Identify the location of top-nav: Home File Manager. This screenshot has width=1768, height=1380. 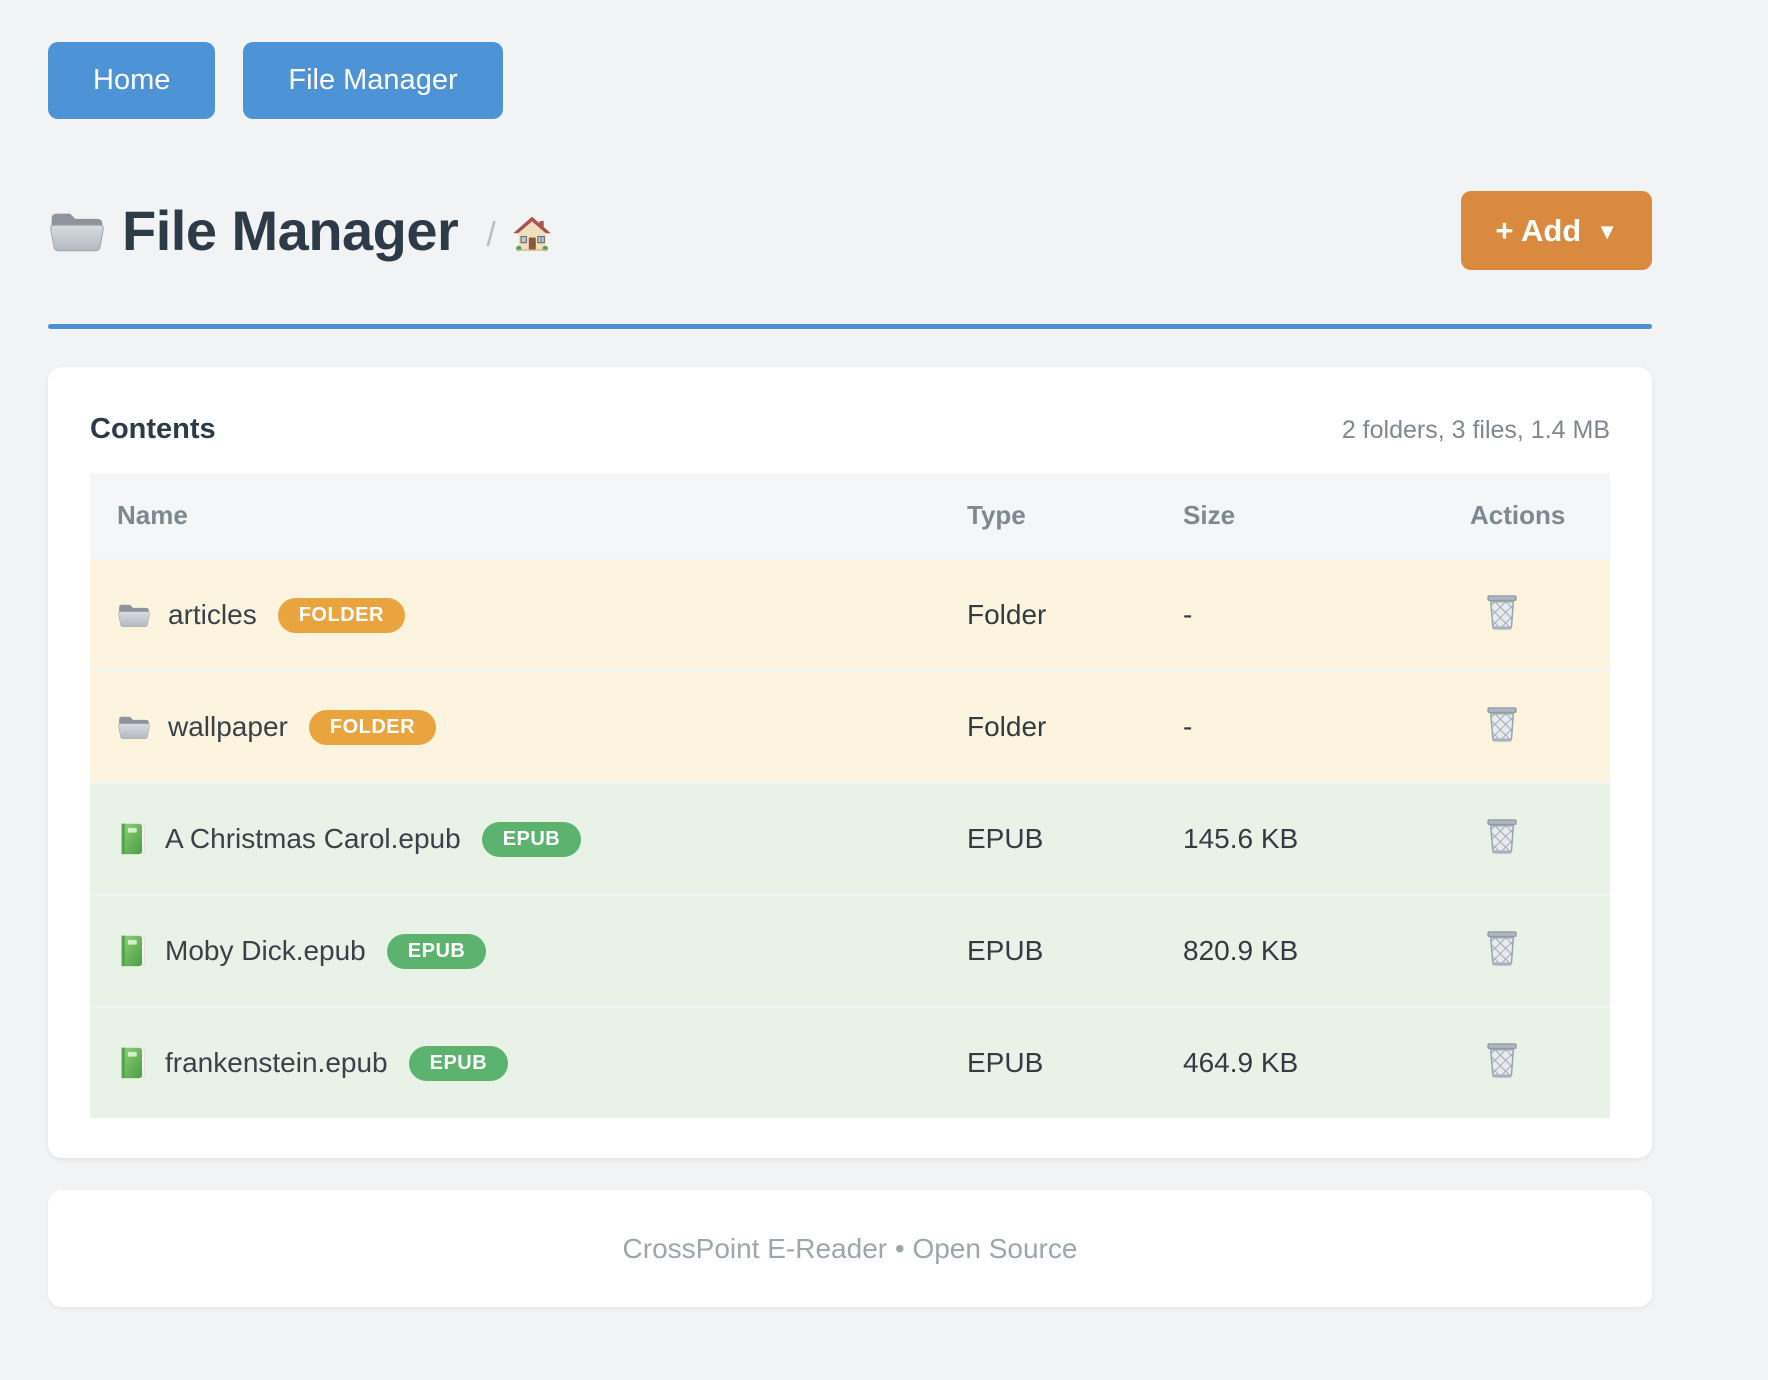
(850, 59).